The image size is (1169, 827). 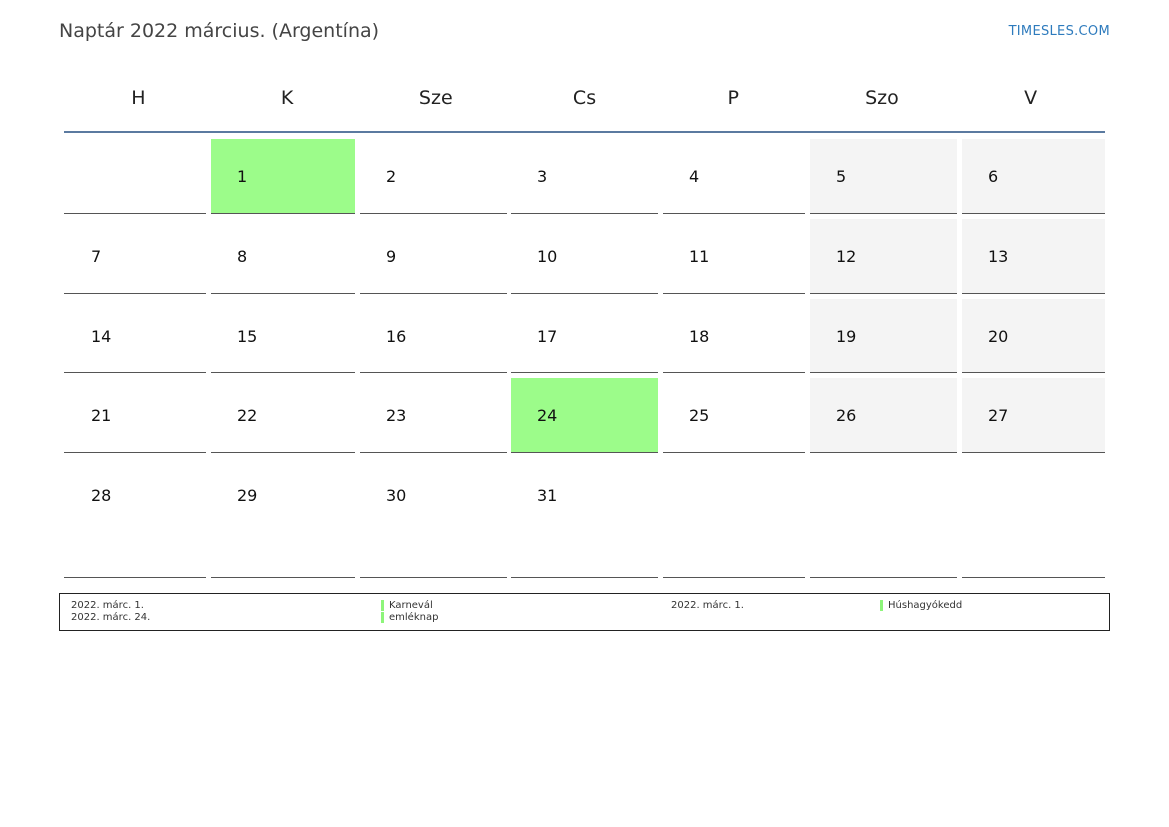 What do you see at coordinates (846, 415) in the screenshot?
I see `day-number: 26` at bounding box center [846, 415].